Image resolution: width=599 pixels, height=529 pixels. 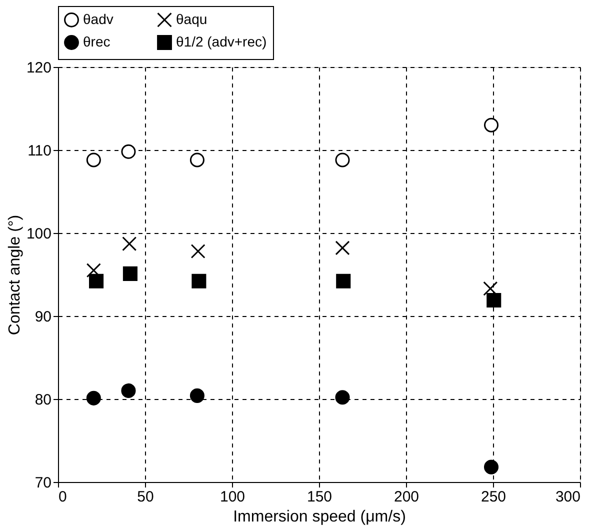 What do you see at coordinates (39, 68) in the screenshot?
I see `y-tick-label: 120` at bounding box center [39, 68].